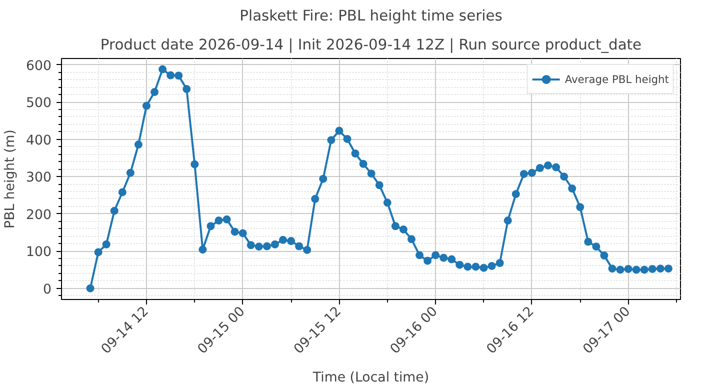 The width and height of the screenshot is (710, 390). What do you see at coordinates (616, 79) in the screenshot?
I see `legend-label: Average PBL height` at bounding box center [616, 79].